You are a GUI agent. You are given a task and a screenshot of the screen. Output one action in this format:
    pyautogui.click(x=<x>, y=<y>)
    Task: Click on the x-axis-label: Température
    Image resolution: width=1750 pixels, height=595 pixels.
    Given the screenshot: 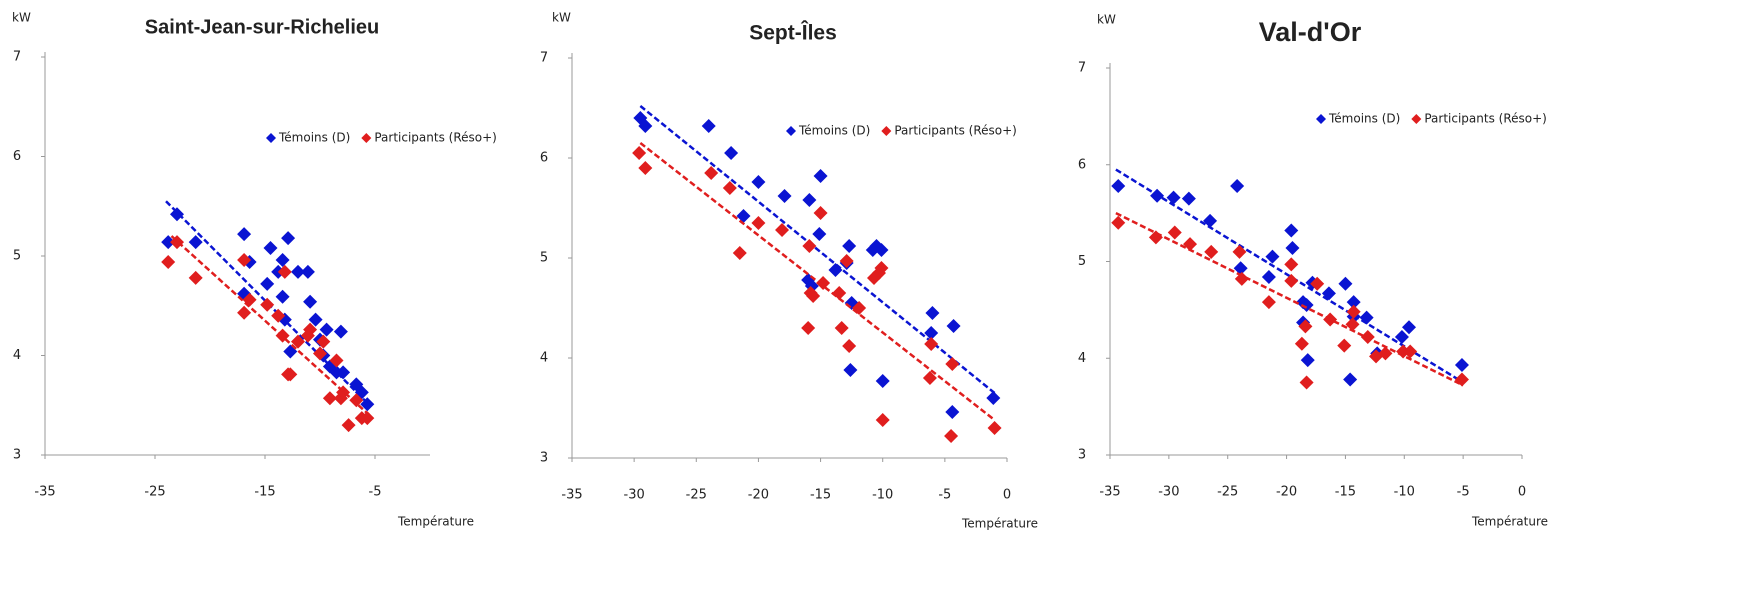 What is the action you would take?
    pyautogui.click(x=999, y=524)
    